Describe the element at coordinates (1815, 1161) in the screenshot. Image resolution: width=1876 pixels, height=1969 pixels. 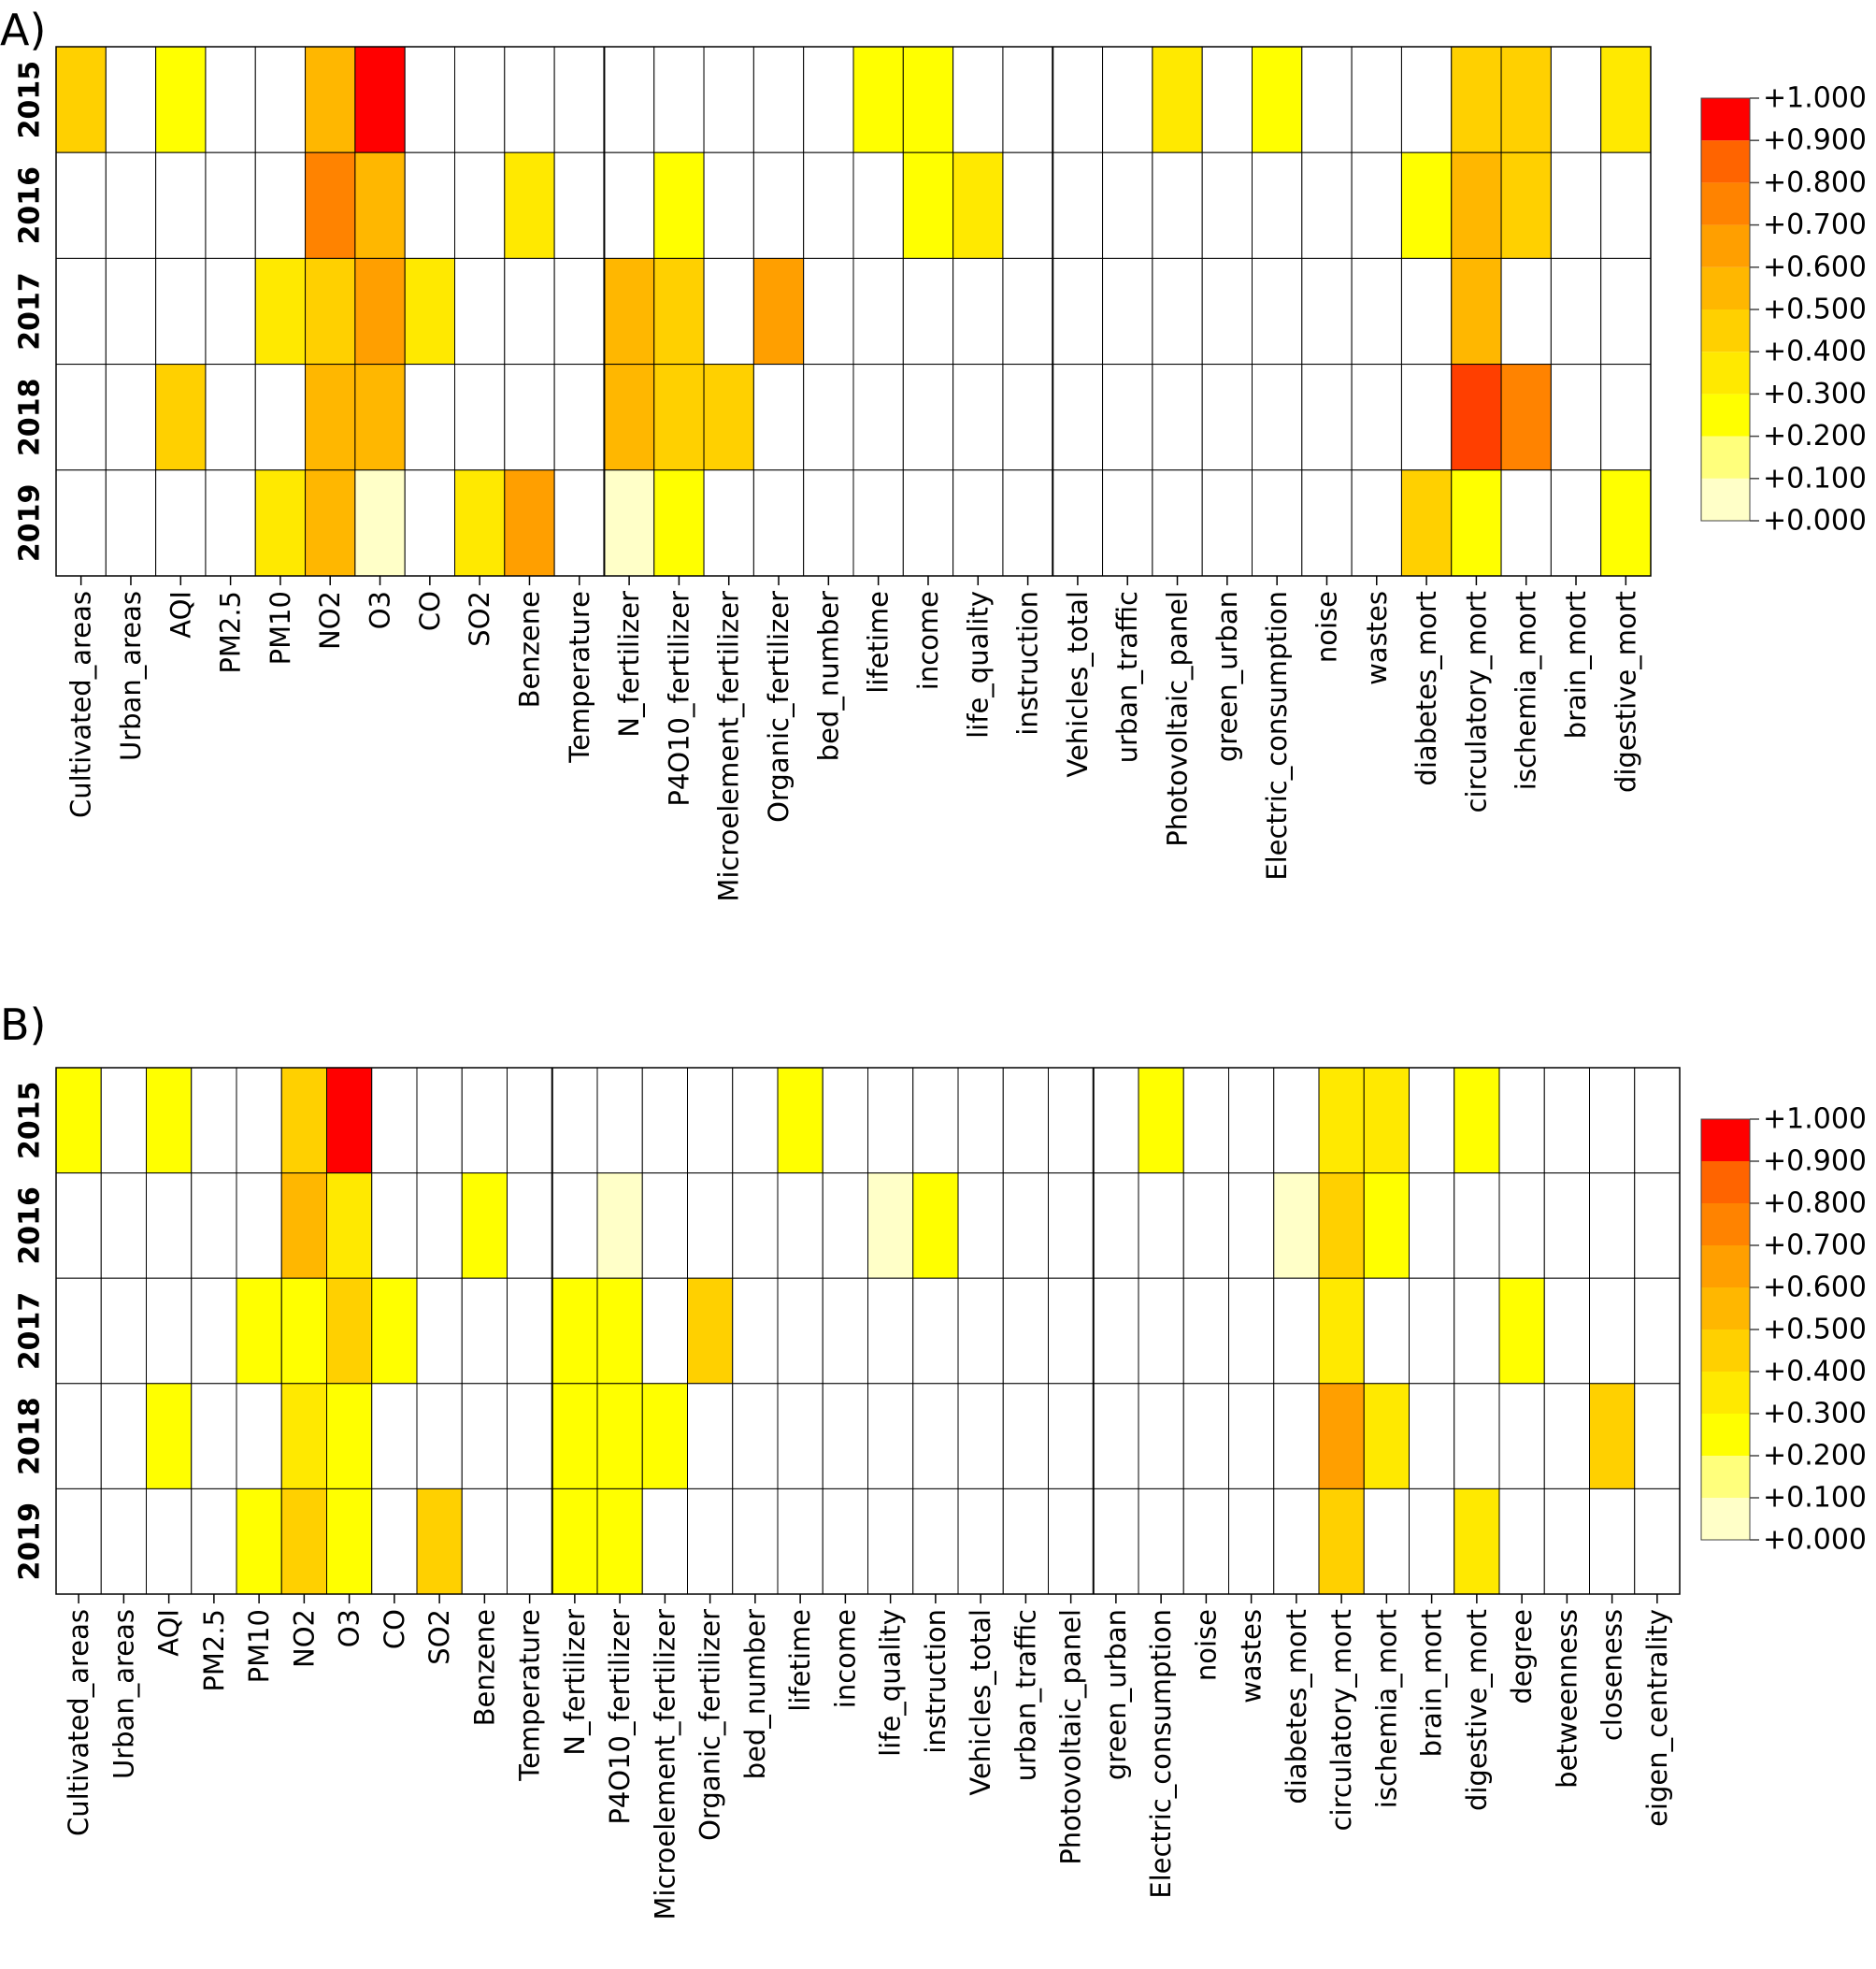
I see `legend-tick-label: +0.900` at that location.